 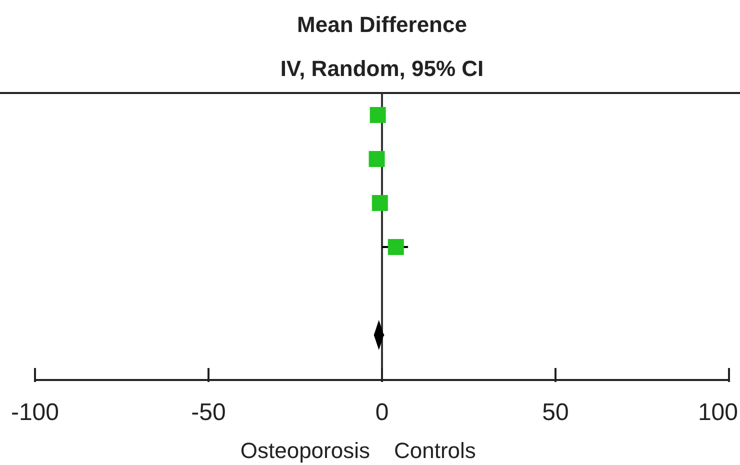 What do you see at coordinates (208, 412) in the screenshot?
I see `x-tick-label: -50` at bounding box center [208, 412].